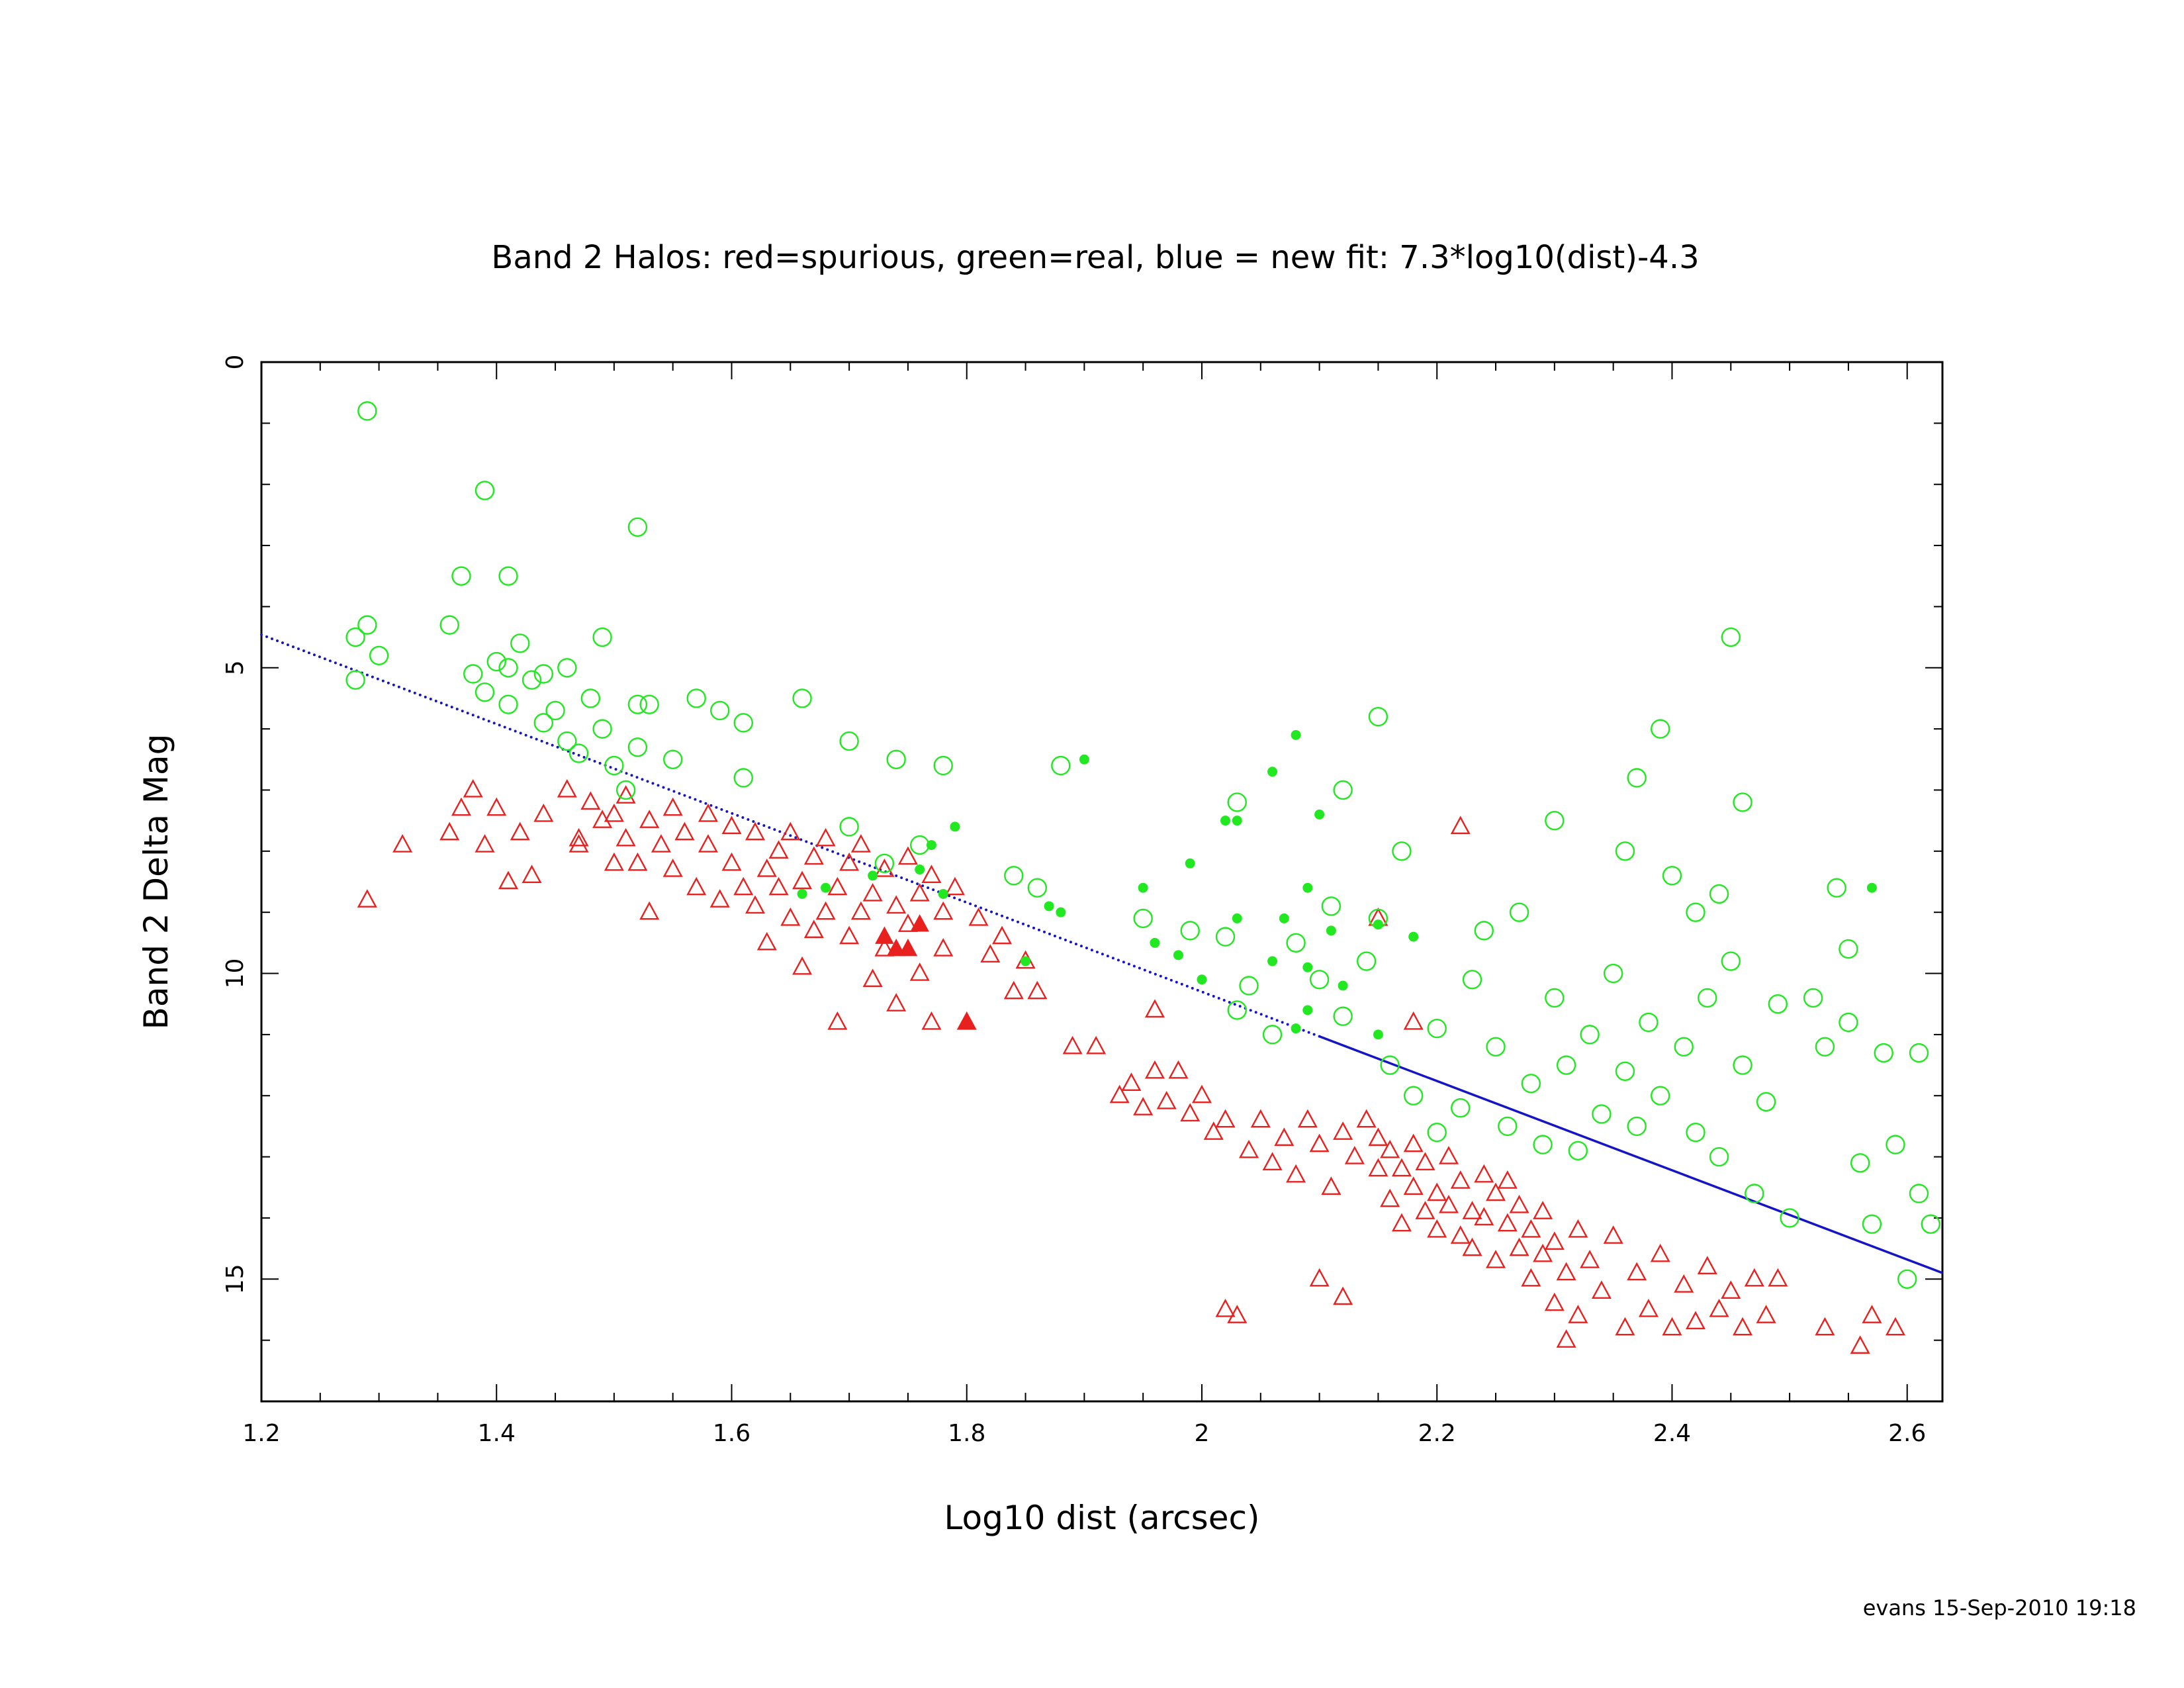 The height and width of the screenshot is (1688, 2184). I want to click on x-tick-label: 1.8, so click(967, 1433).